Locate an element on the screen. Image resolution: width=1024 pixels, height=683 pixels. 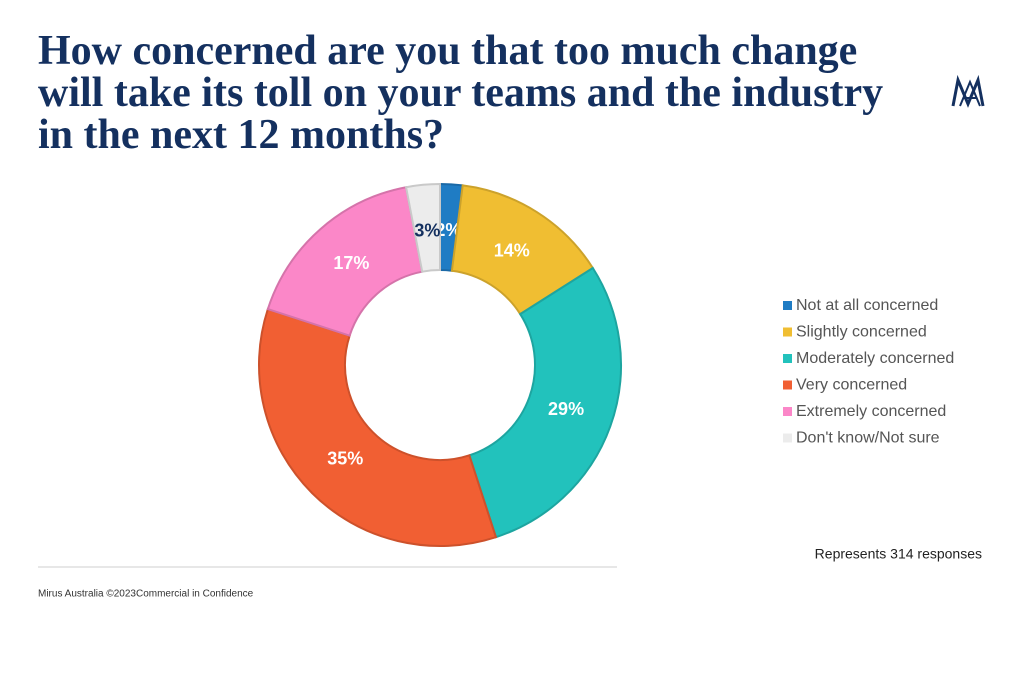
data-label: 14% is located at coordinates (512, 251).